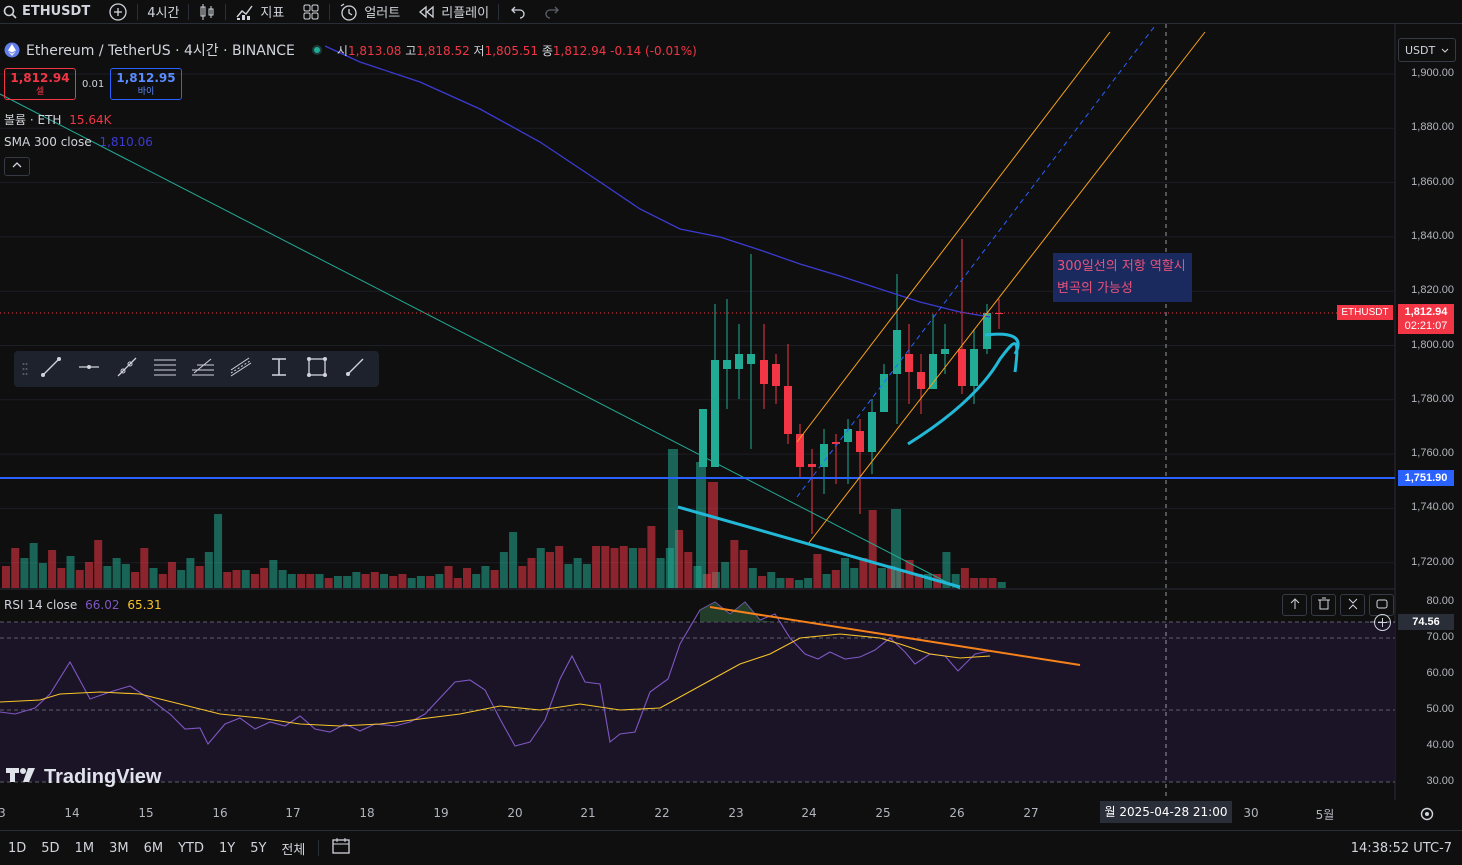 The width and height of the screenshot is (1462, 865). What do you see at coordinates (453, 12) in the screenshot?
I see `replay-button: 리플레이` at bounding box center [453, 12].